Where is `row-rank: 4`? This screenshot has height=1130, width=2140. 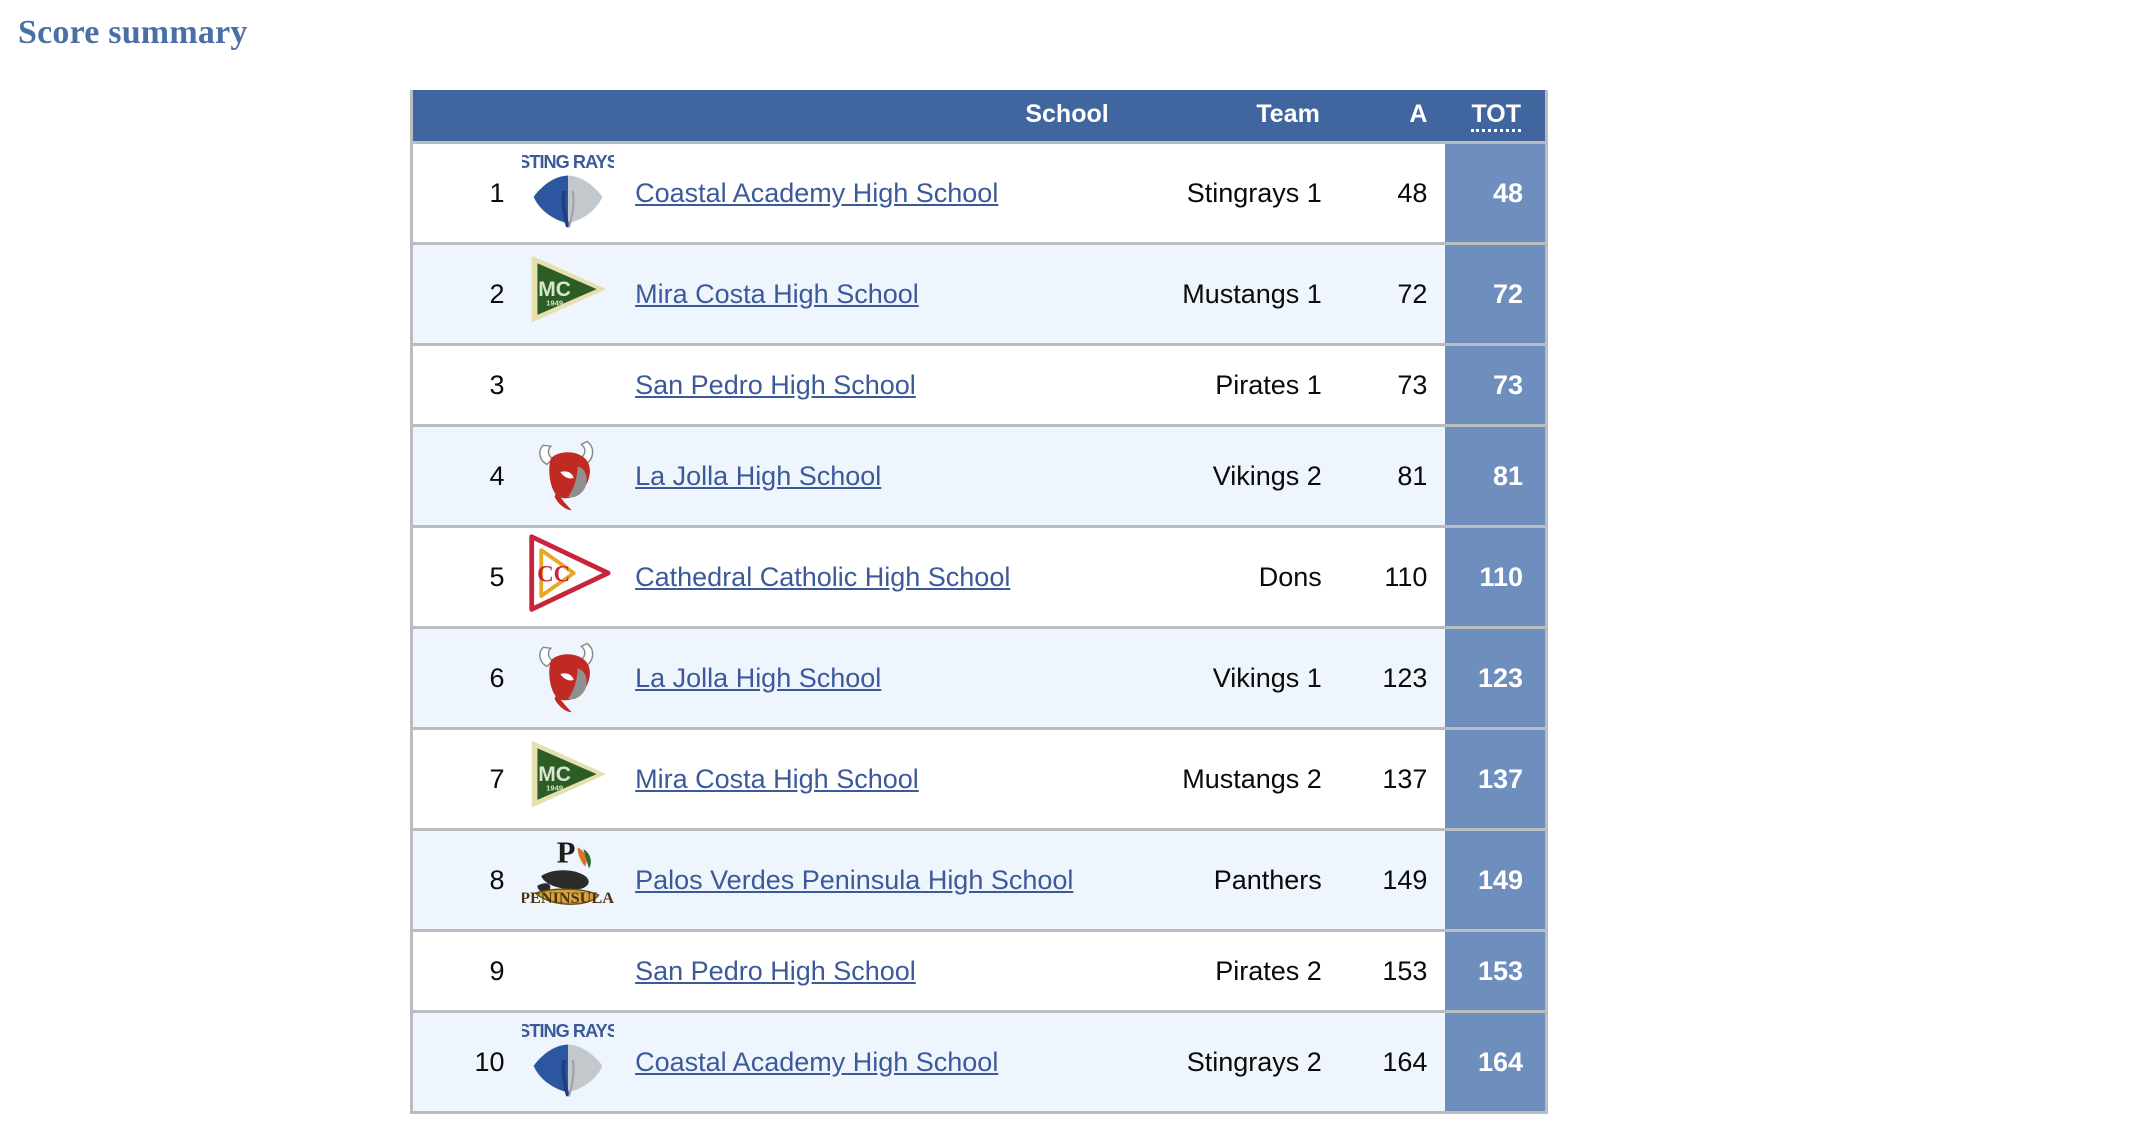 row-rank: 4 is located at coordinates (463, 475).